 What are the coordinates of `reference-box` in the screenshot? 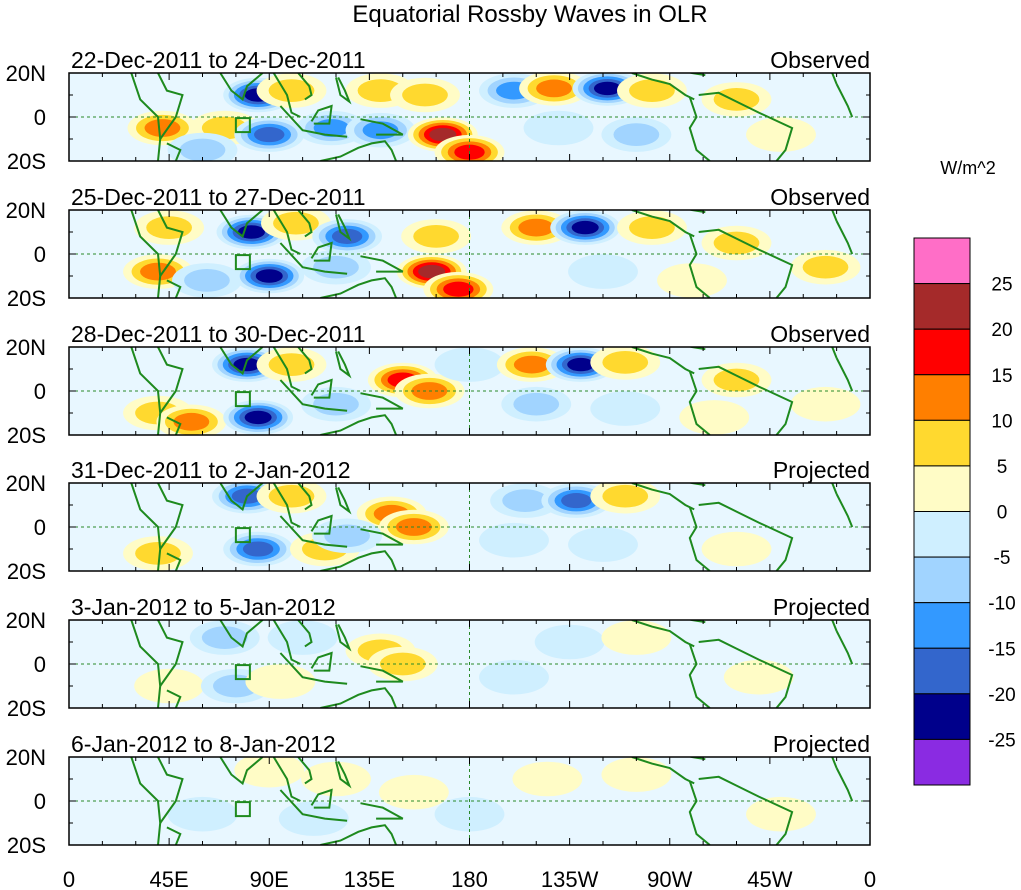 It's located at (242, 262).